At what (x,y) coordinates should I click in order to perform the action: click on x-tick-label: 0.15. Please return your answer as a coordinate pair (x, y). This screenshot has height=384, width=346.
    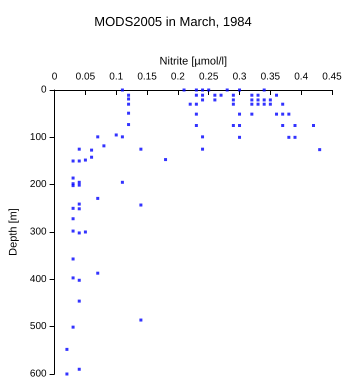
    Looking at the image, I should click on (147, 77).